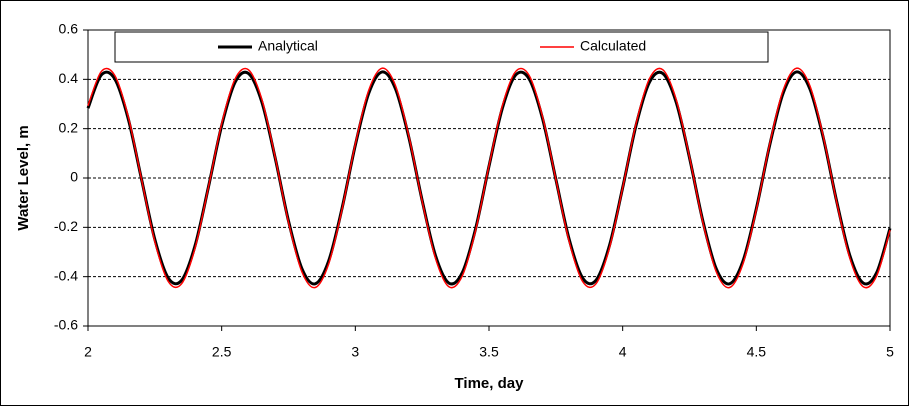 The height and width of the screenshot is (407, 910). I want to click on x-axis-title: Time, day, so click(490, 383).